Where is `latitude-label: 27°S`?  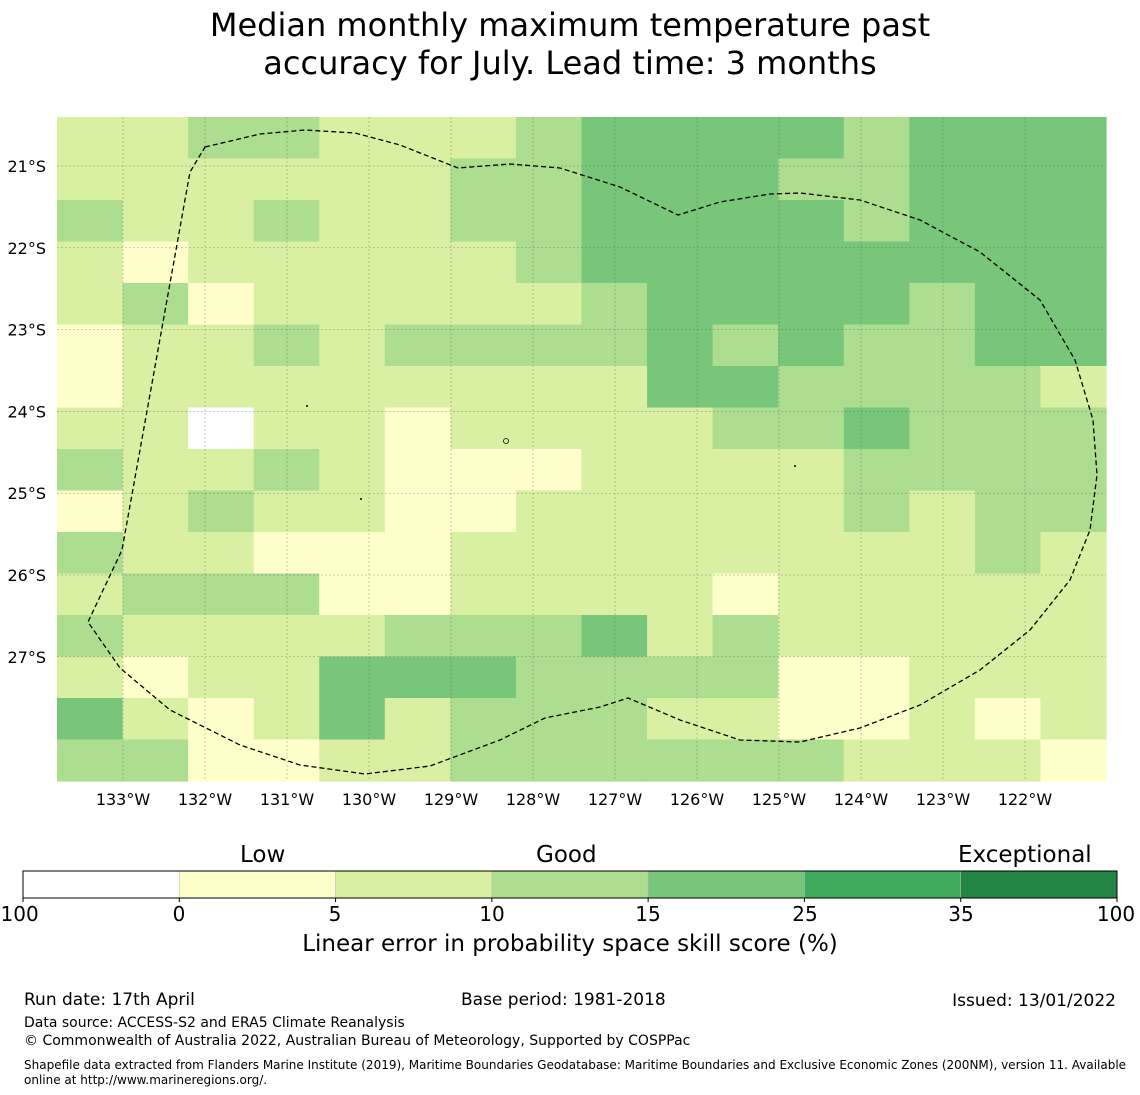
latitude-label: 27°S is located at coordinates (26, 657).